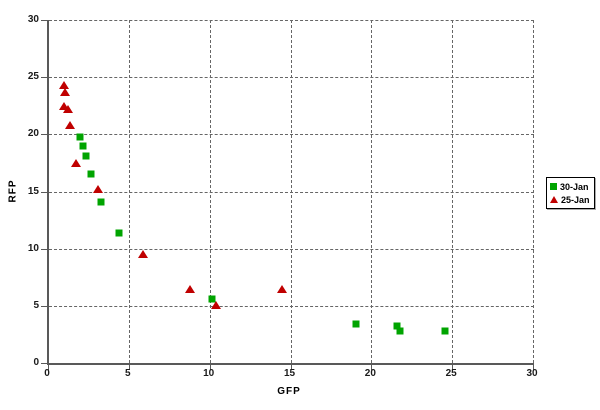 This screenshot has height=410, width=600. What do you see at coordinates (209, 373) in the screenshot?
I see `x-tick-label: 10` at bounding box center [209, 373].